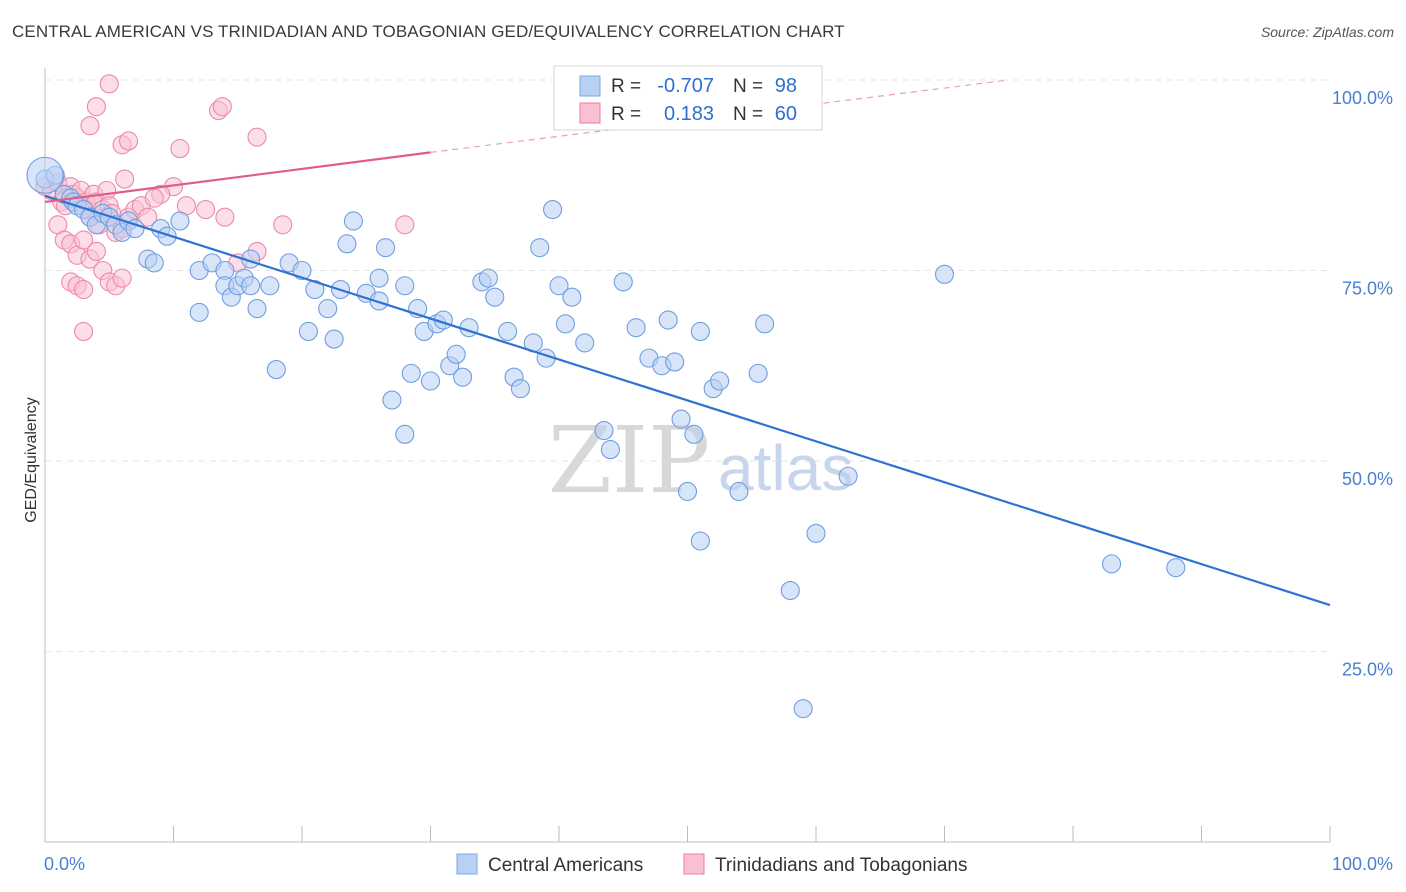 The width and height of the screenshot is (1406, 892). Describe the element at coordinates (1362, 864) in the screenshot. I see `x-tick-label: 100.0%` at that location.